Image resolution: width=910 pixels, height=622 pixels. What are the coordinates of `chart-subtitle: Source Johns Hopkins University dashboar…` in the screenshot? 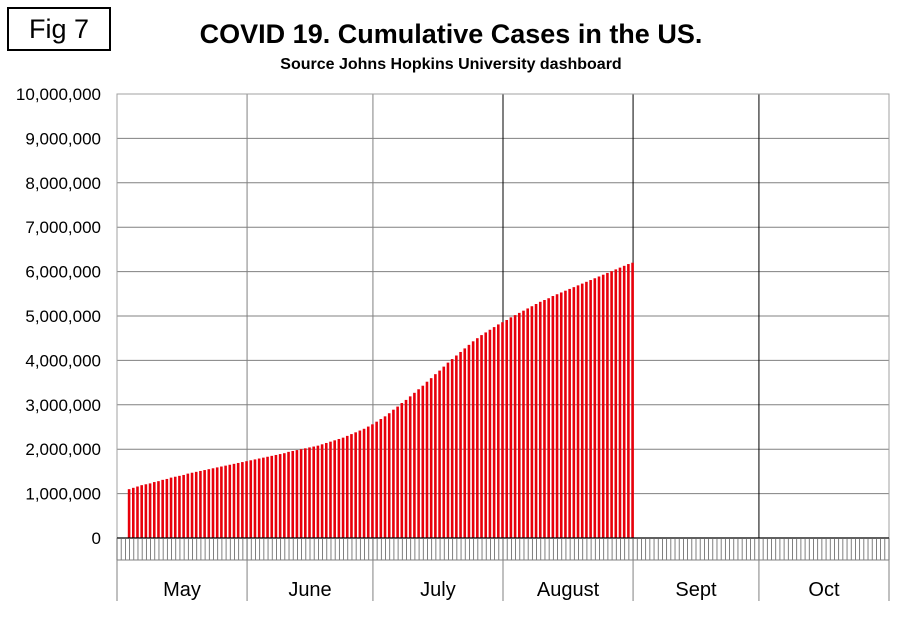 It's located at (450, 64).